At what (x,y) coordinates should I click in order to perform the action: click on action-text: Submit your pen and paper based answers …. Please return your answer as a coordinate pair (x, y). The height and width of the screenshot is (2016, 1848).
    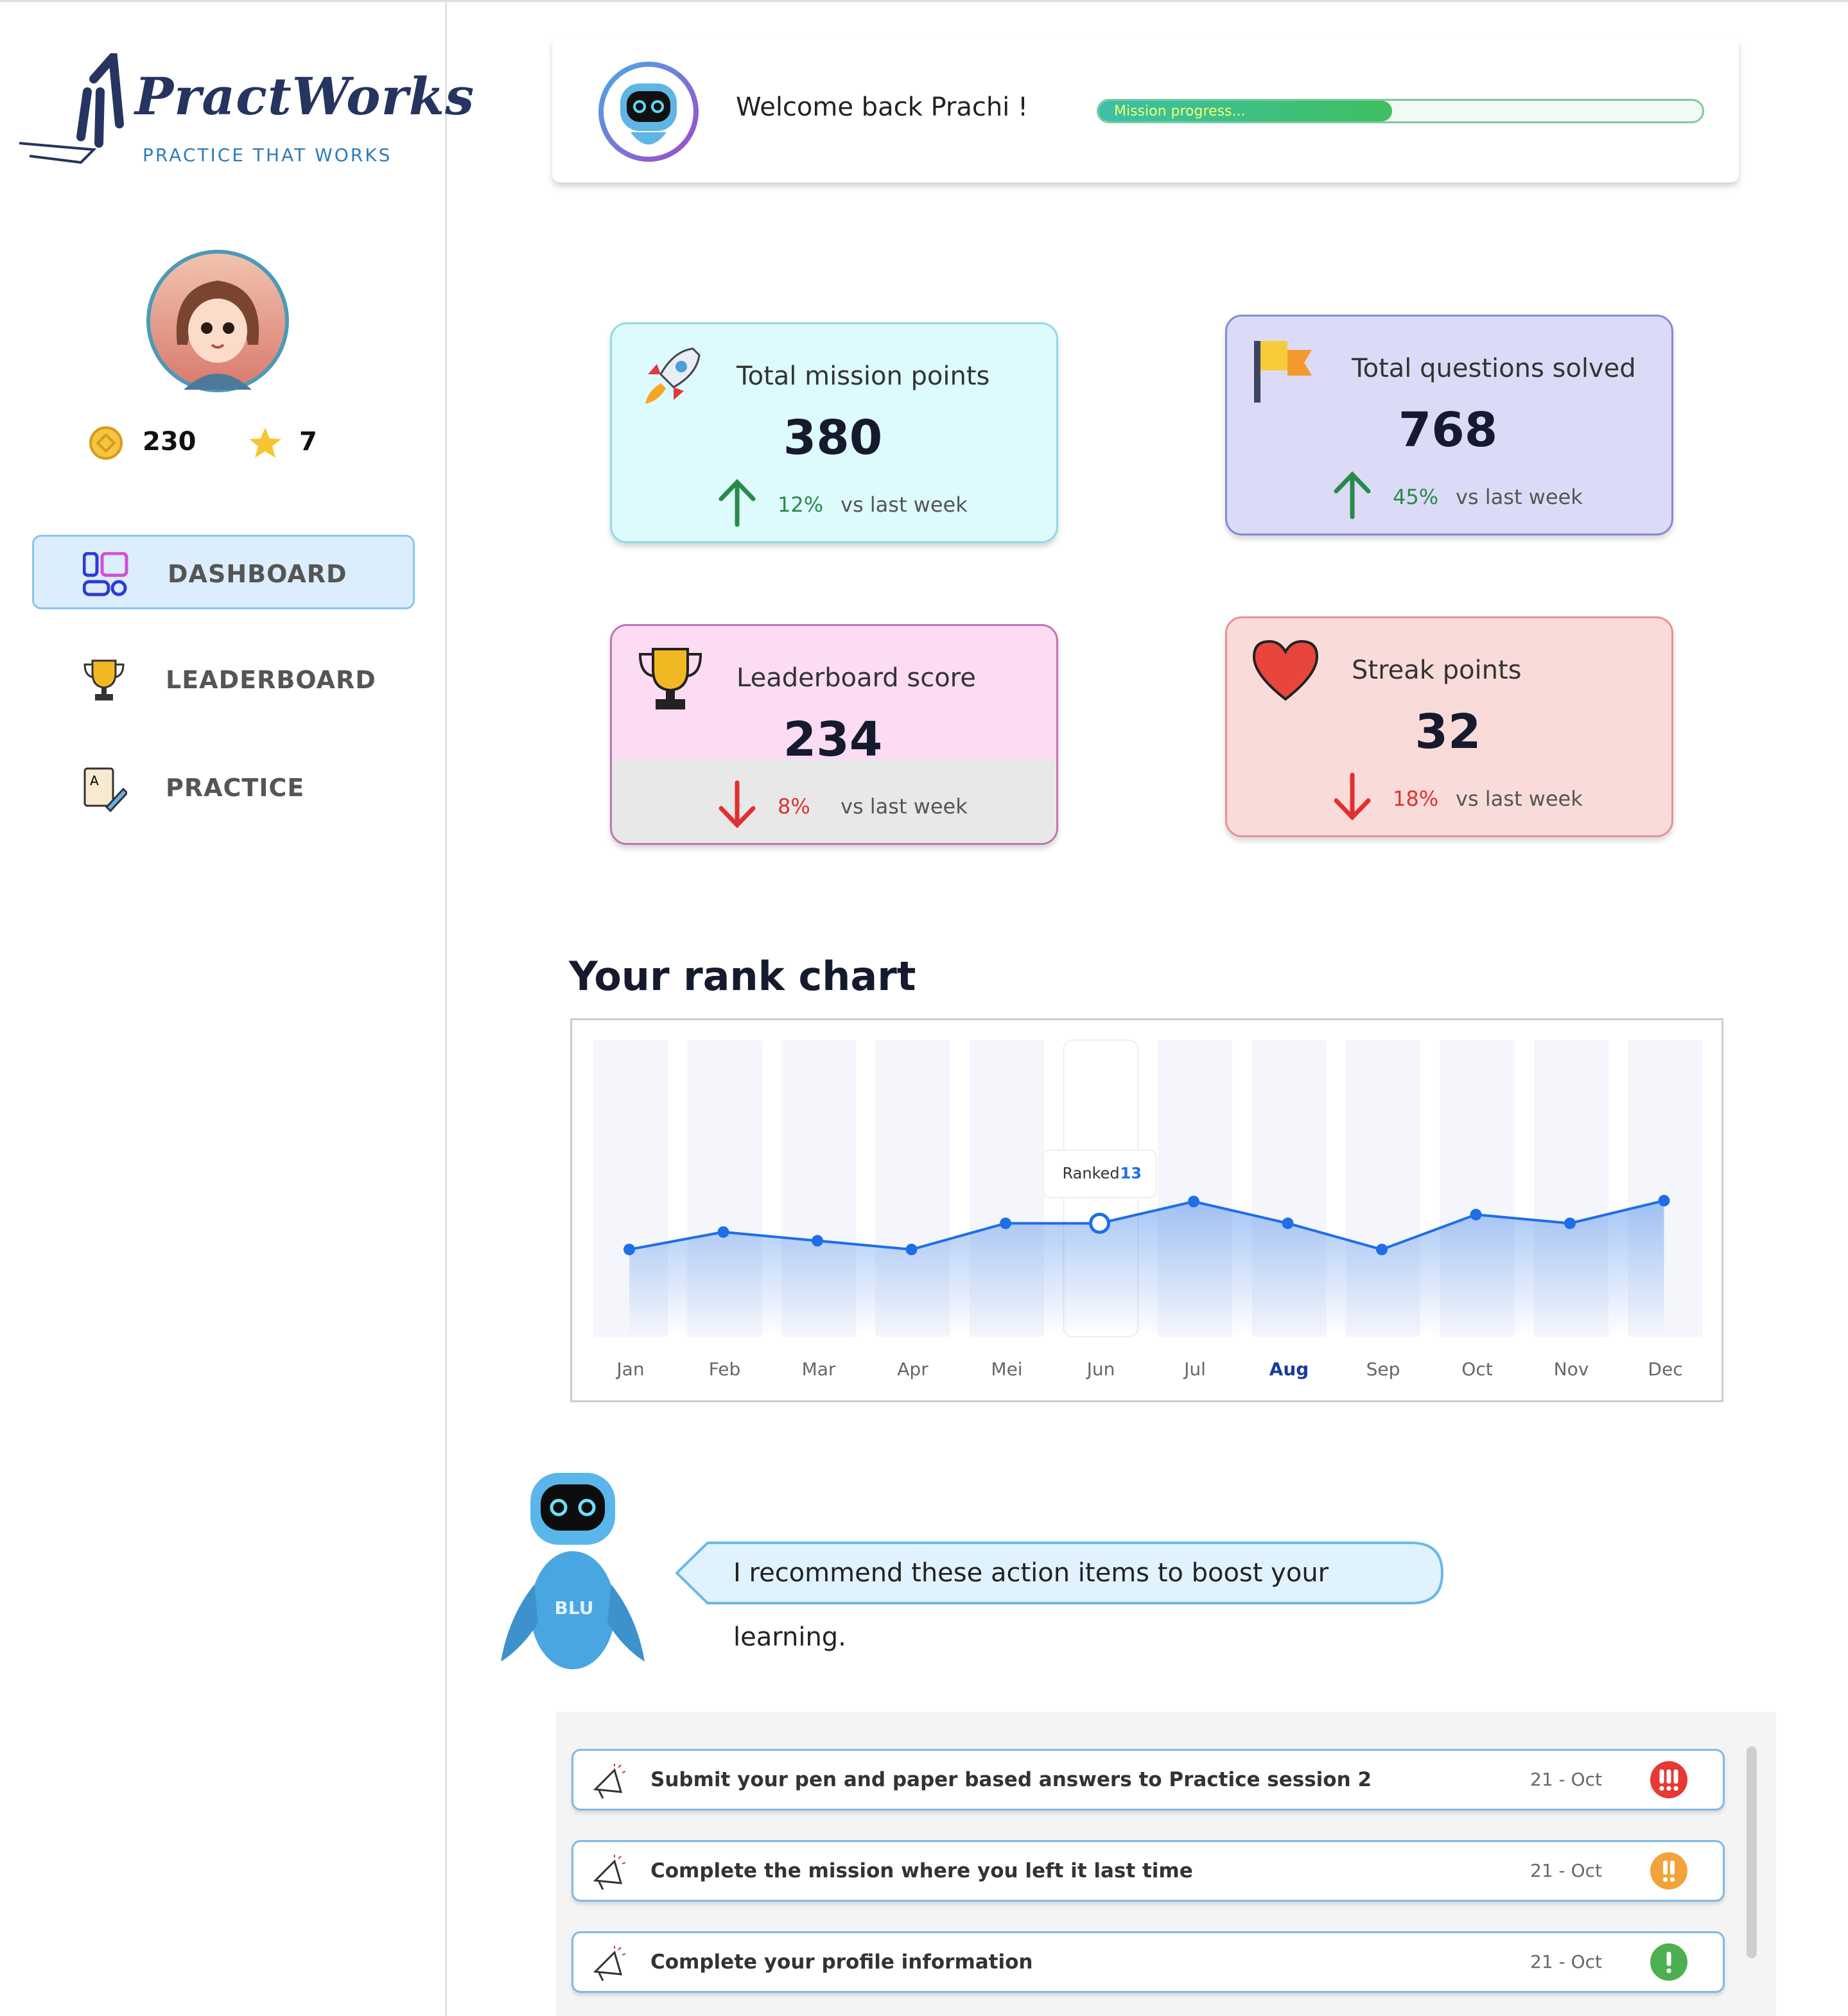
    Looking at the image, I should click on (1011, 1779).